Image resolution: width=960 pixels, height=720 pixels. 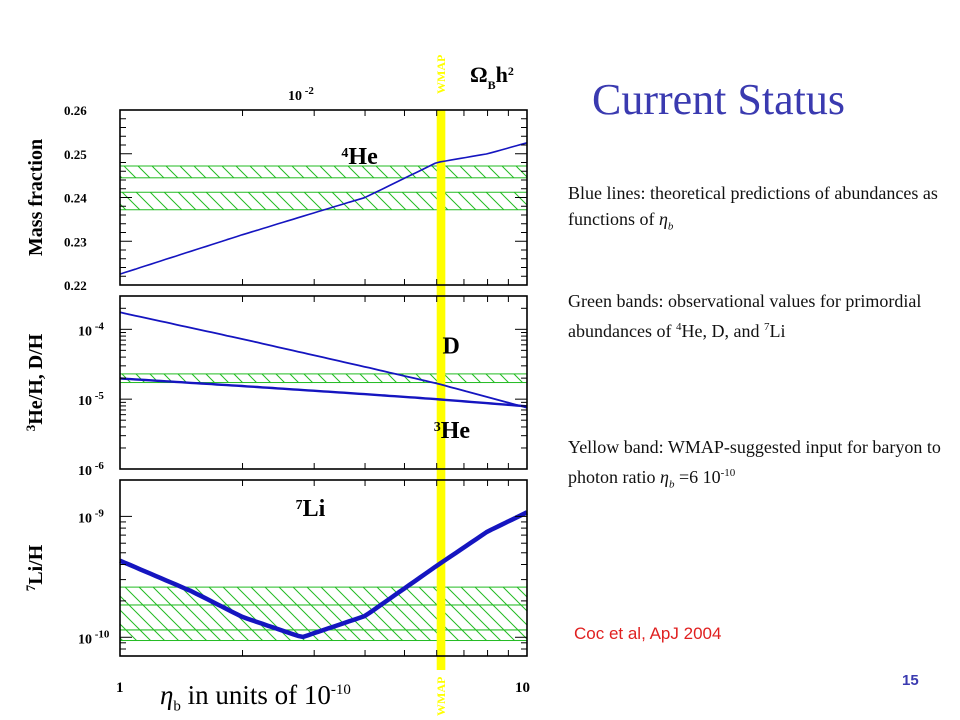 What do you see at coordinates (91, 516) in the screenshot?
I see `y-tick-label: 10 -9` at bounding box center [91, 516].